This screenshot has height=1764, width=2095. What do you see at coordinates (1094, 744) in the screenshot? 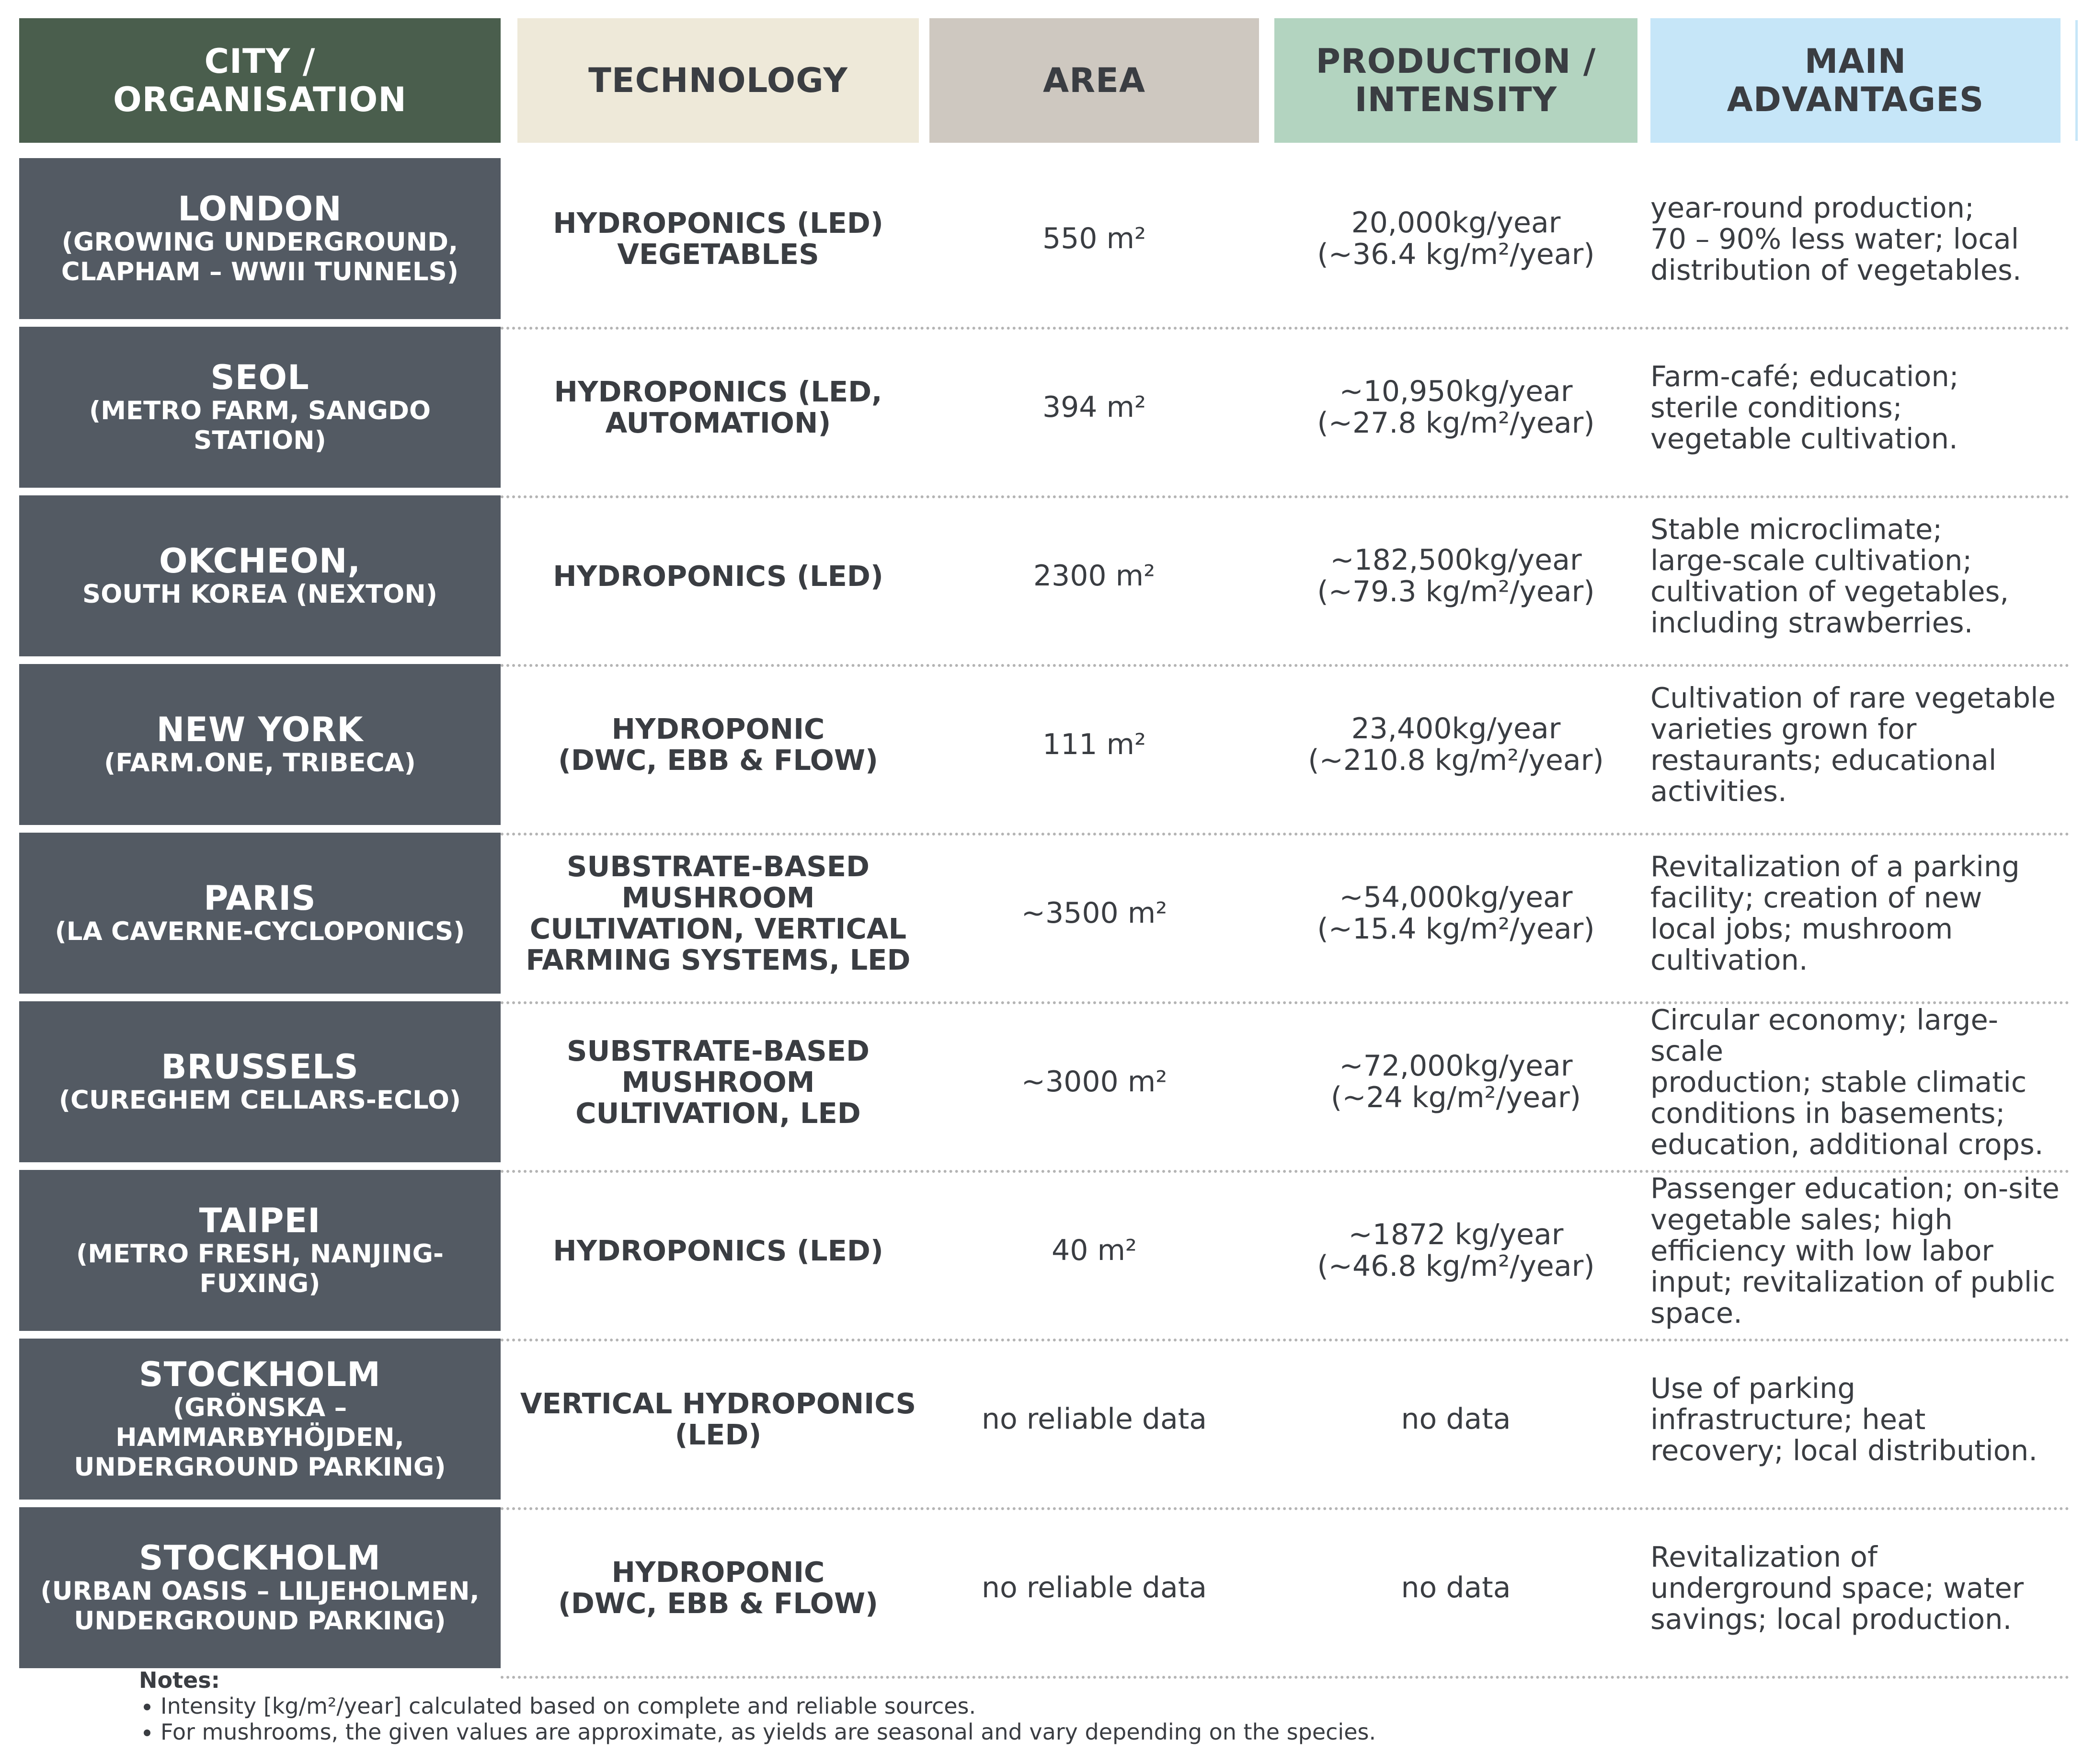
I see `area-cell: 111 m²` at bounding box center [1094, 744].